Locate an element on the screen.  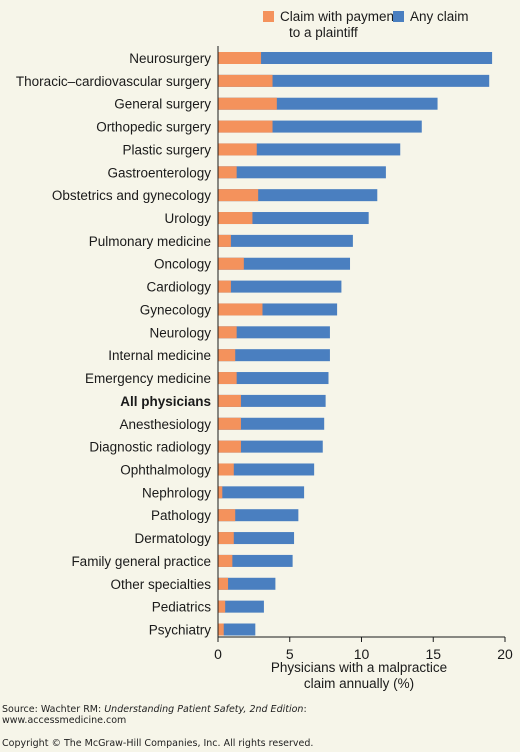
legend-swatch-payment is located at coordinates (268, 16).